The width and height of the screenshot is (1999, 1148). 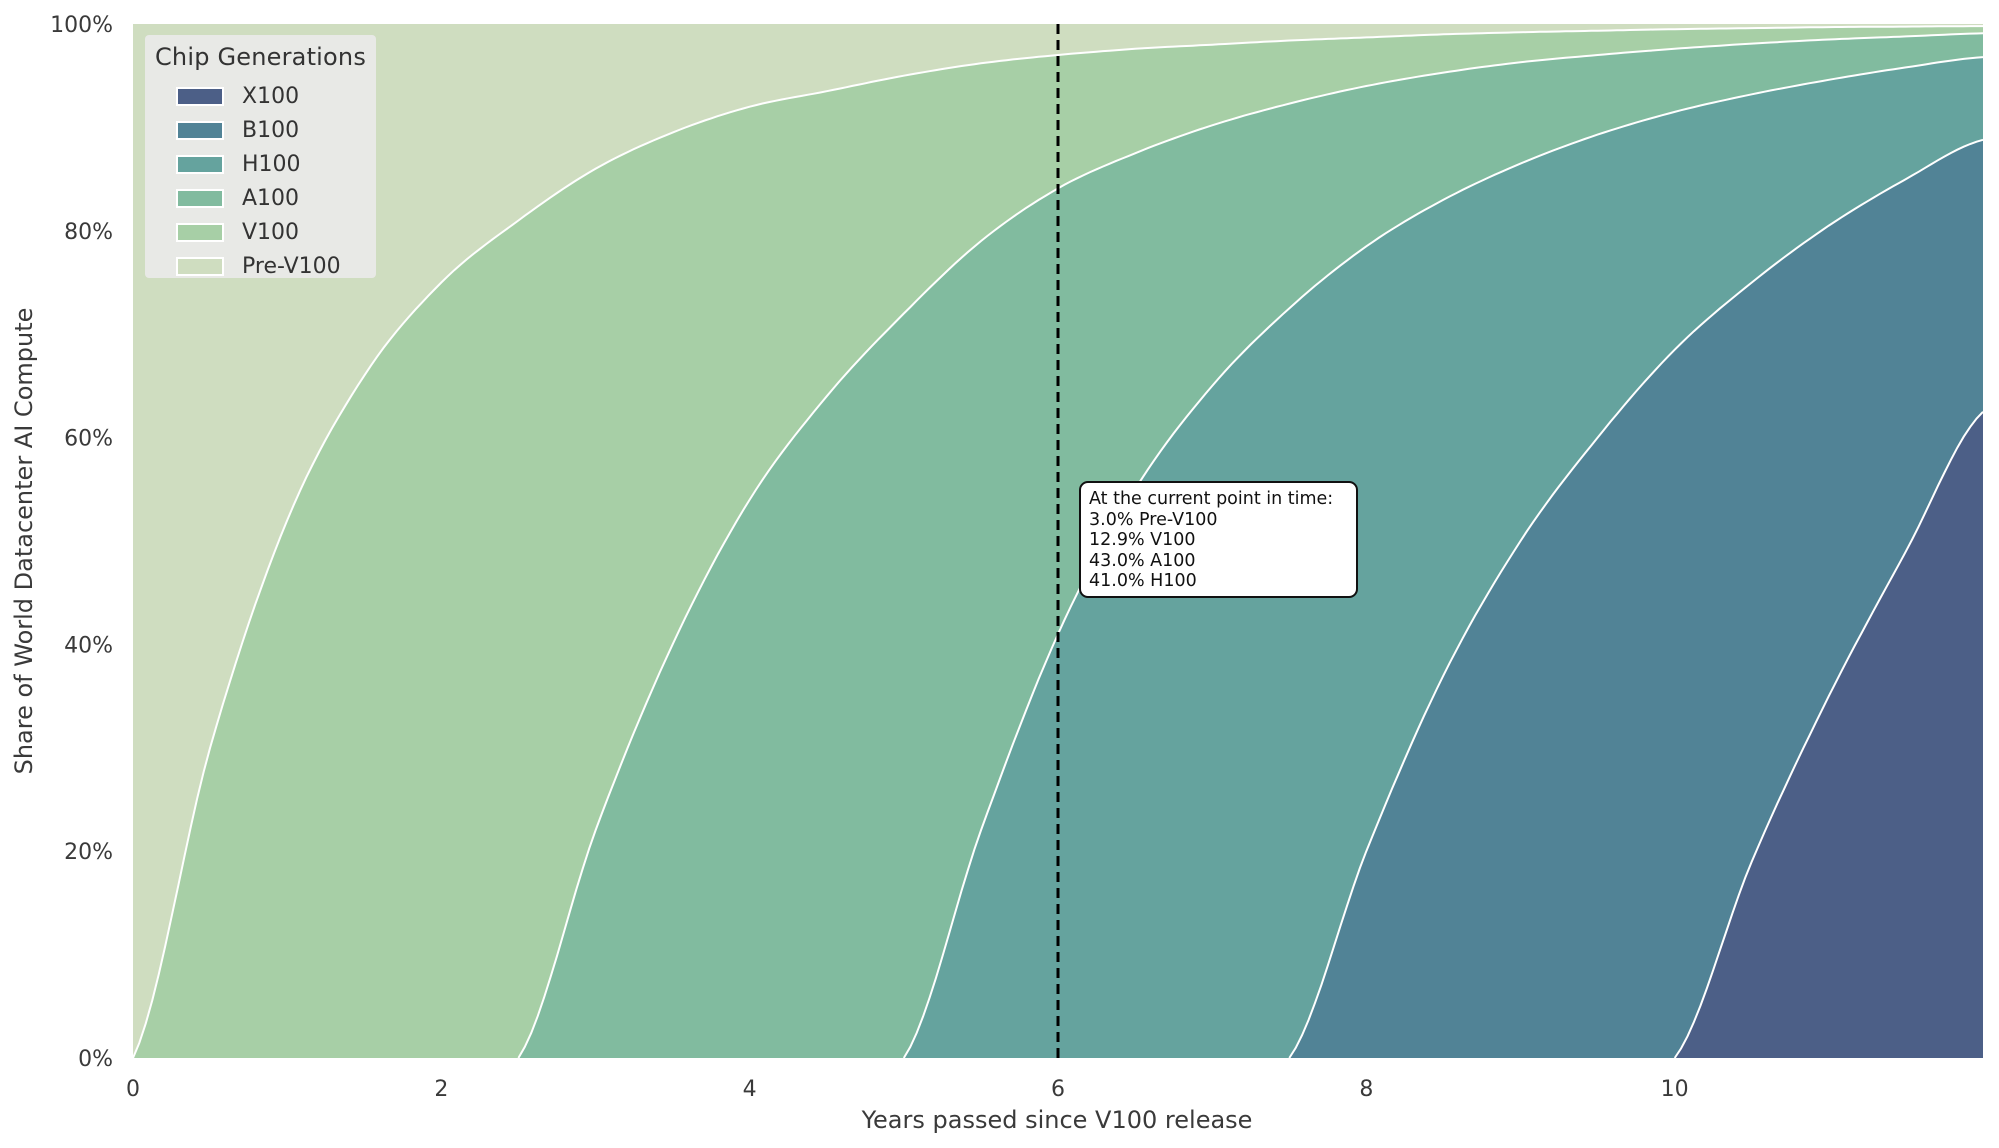 What do you see at coordinates (200, 130) in the screenshot?
I see `legend-swatch-b100` at bounding box center [200, 130].